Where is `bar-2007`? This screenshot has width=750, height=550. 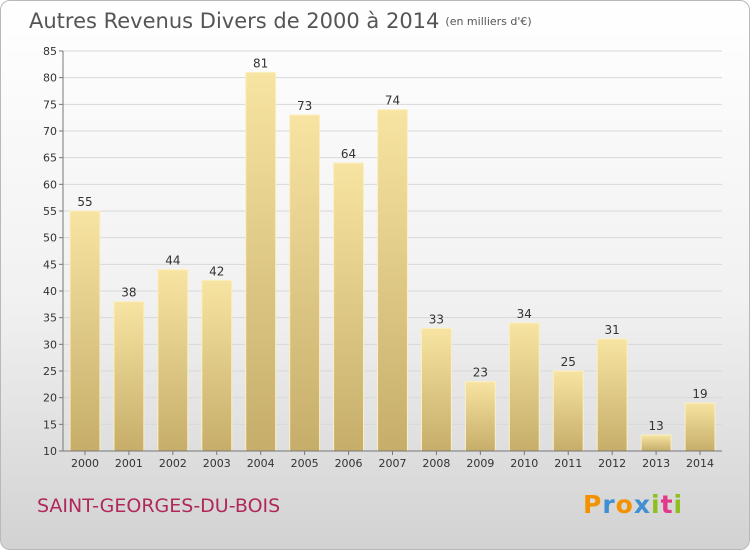
bar-2007 is located at coordinates (392, 280).